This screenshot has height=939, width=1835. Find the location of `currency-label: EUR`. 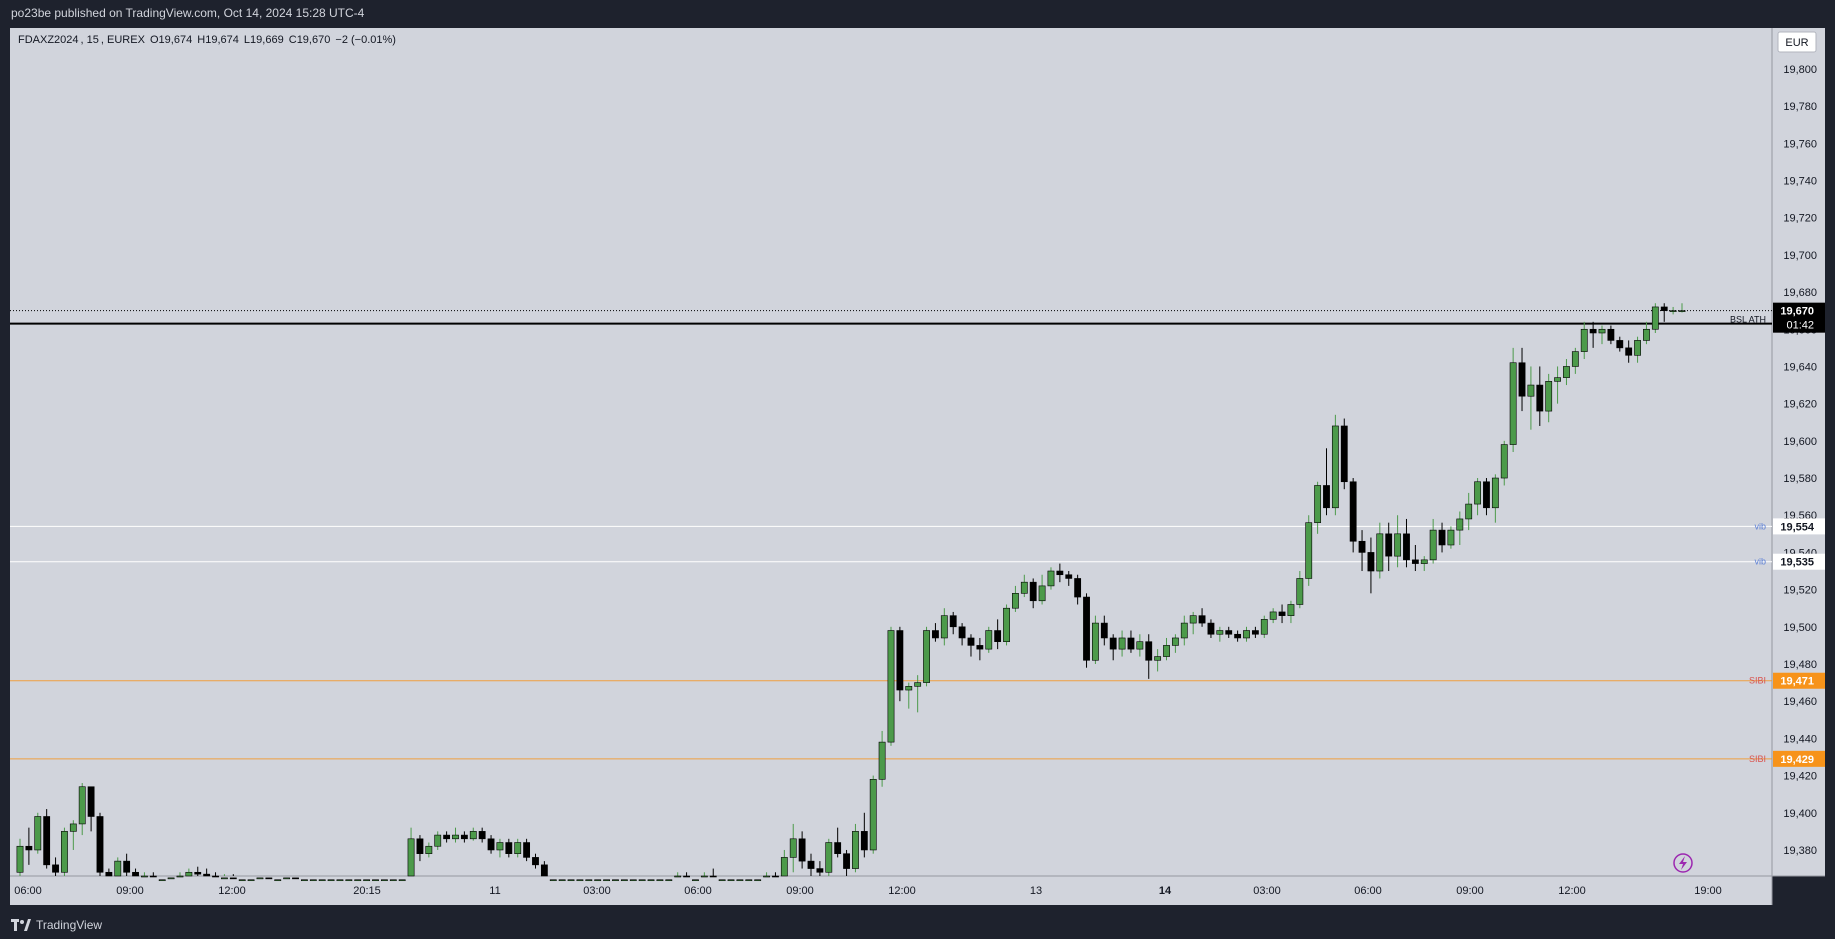

currency-label: EUR is located at coordinates (1796, 43).